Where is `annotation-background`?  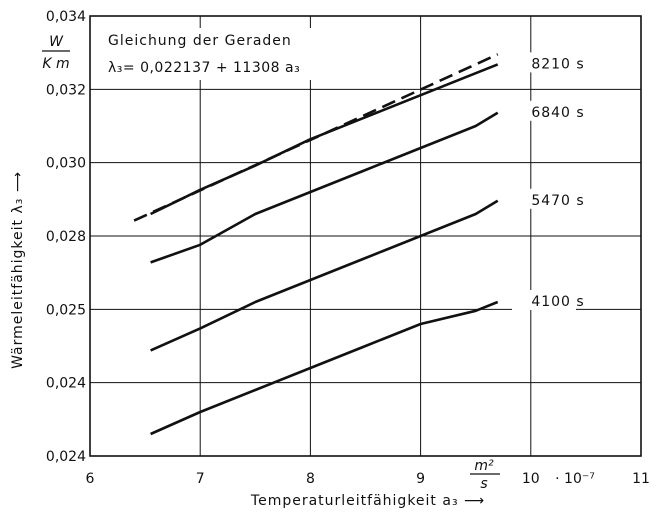 annotation-background is located at coordinates (228, 54).